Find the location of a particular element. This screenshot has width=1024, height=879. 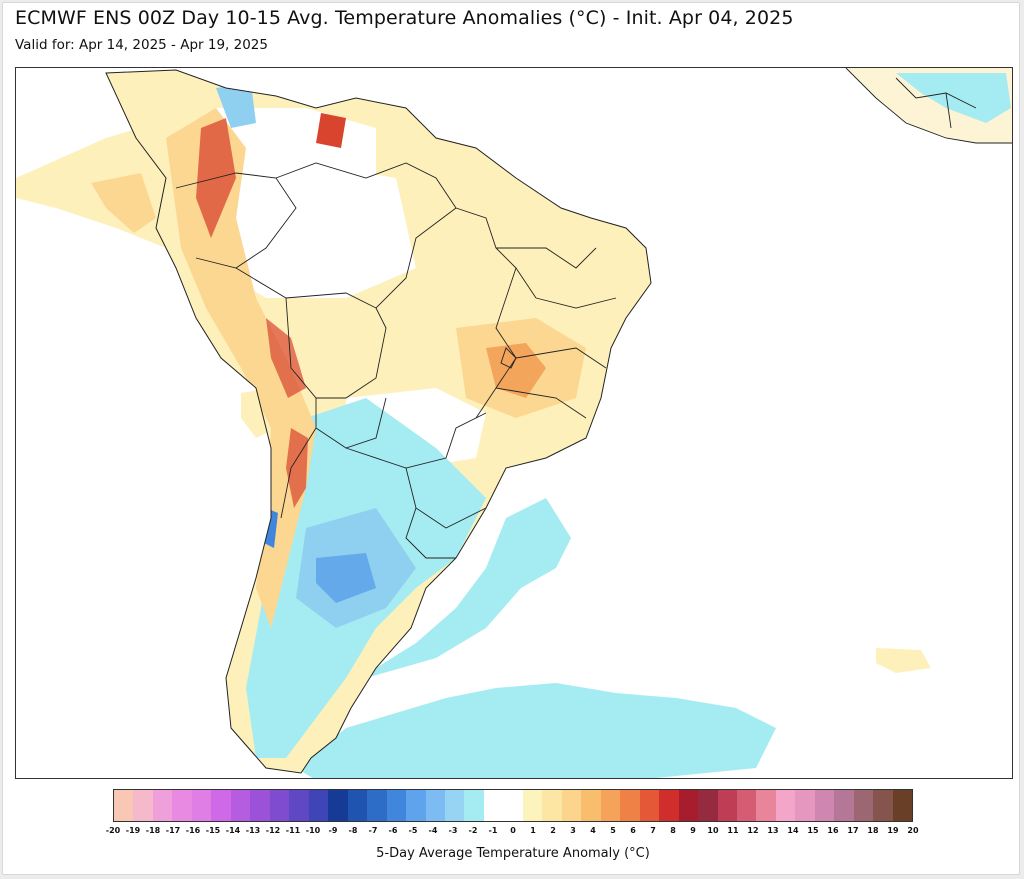

colorbar-tick-label: -1 is located at coordinates (493, 830).